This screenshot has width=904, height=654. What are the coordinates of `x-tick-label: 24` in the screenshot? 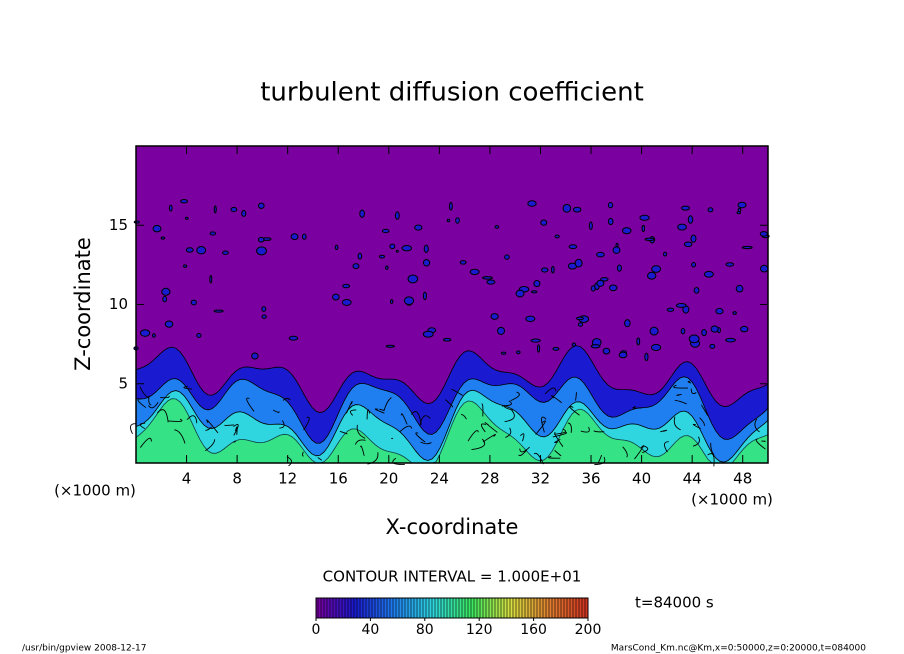 It's located at (439, 479).